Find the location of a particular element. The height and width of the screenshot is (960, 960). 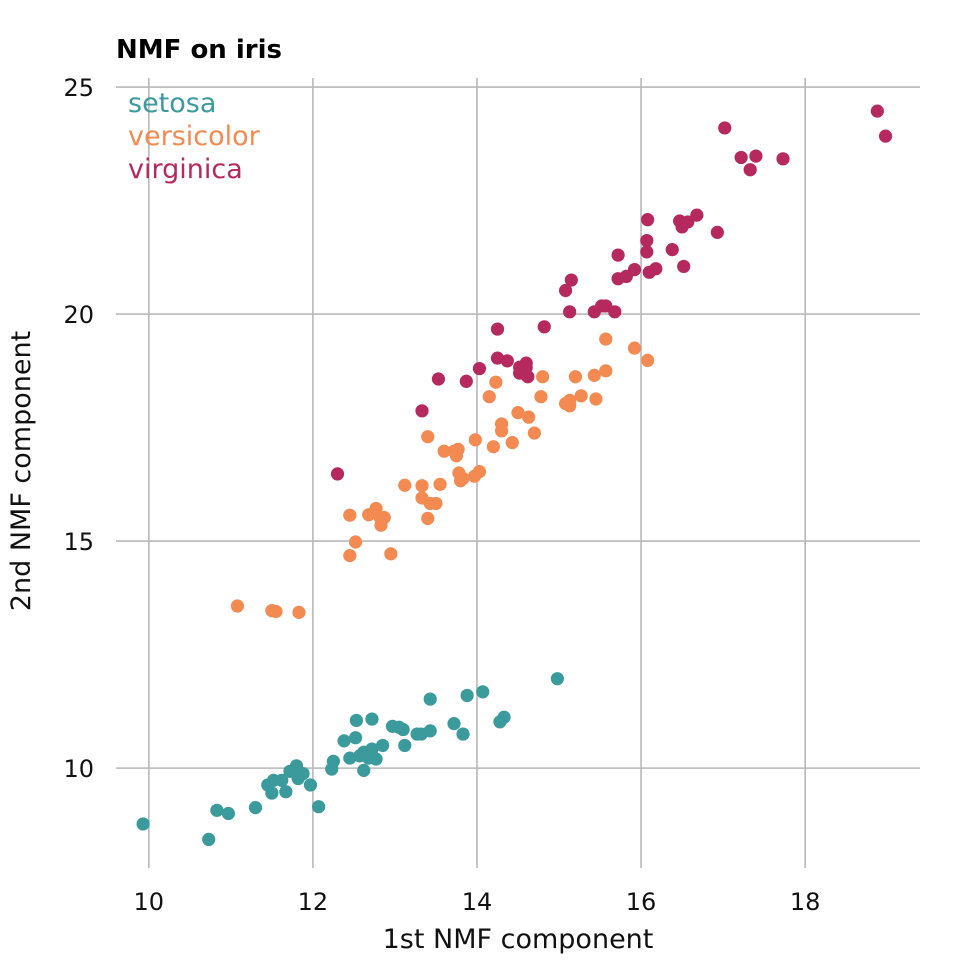

y-tick-label: 10 is located at coordinates (78, 769).